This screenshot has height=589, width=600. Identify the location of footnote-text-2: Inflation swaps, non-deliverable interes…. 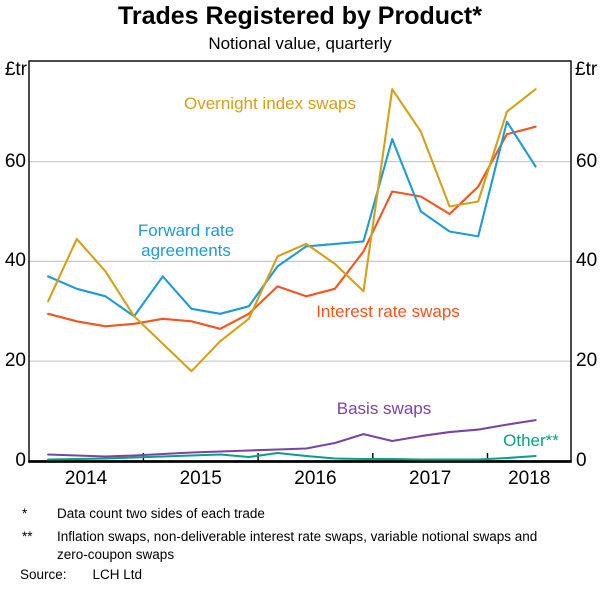
(297, 545).